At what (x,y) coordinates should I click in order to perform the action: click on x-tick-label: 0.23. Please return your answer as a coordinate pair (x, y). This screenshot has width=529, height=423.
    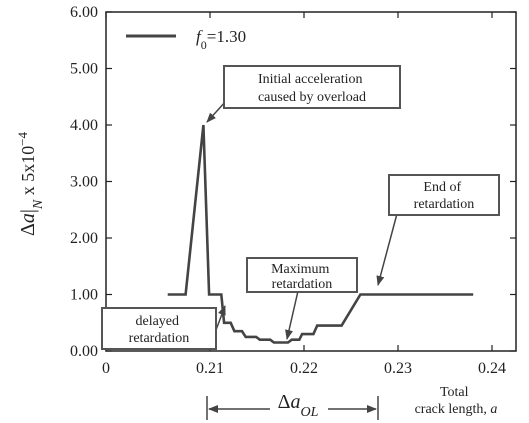
    Looking at the image, I should click on (398, 368).